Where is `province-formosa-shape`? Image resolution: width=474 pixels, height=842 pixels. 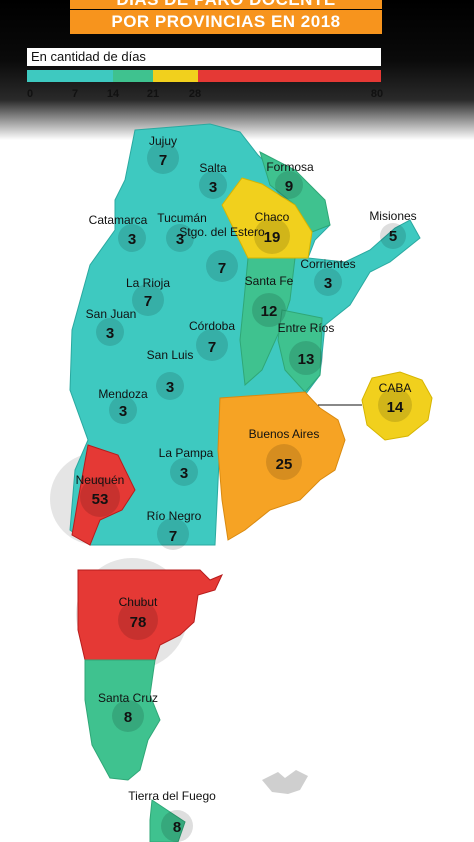 province-formosa-shape is located at coordinates (295, 192).